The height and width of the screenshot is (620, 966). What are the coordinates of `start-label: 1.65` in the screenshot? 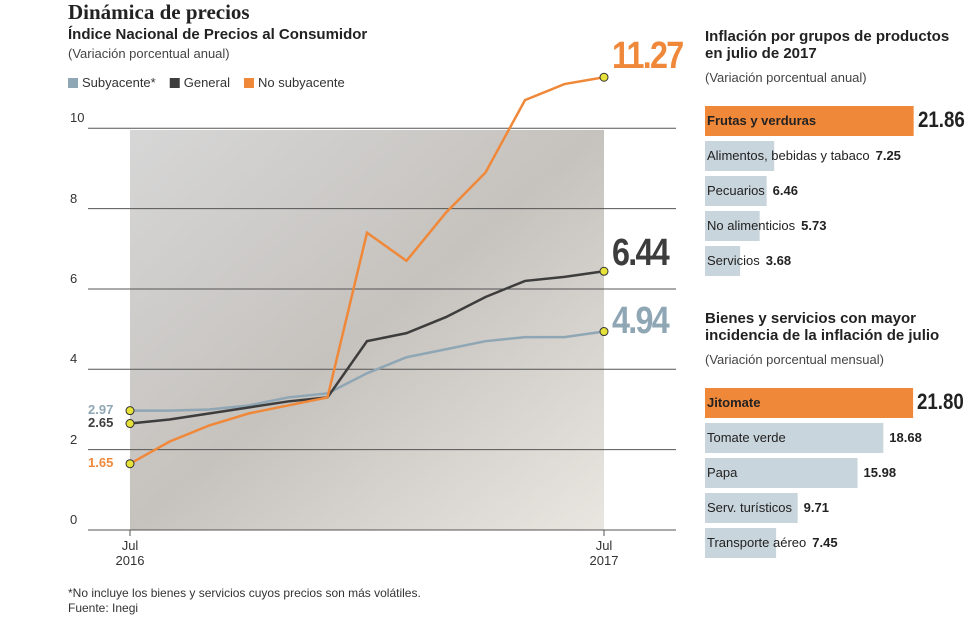 It's located at (101, 462).